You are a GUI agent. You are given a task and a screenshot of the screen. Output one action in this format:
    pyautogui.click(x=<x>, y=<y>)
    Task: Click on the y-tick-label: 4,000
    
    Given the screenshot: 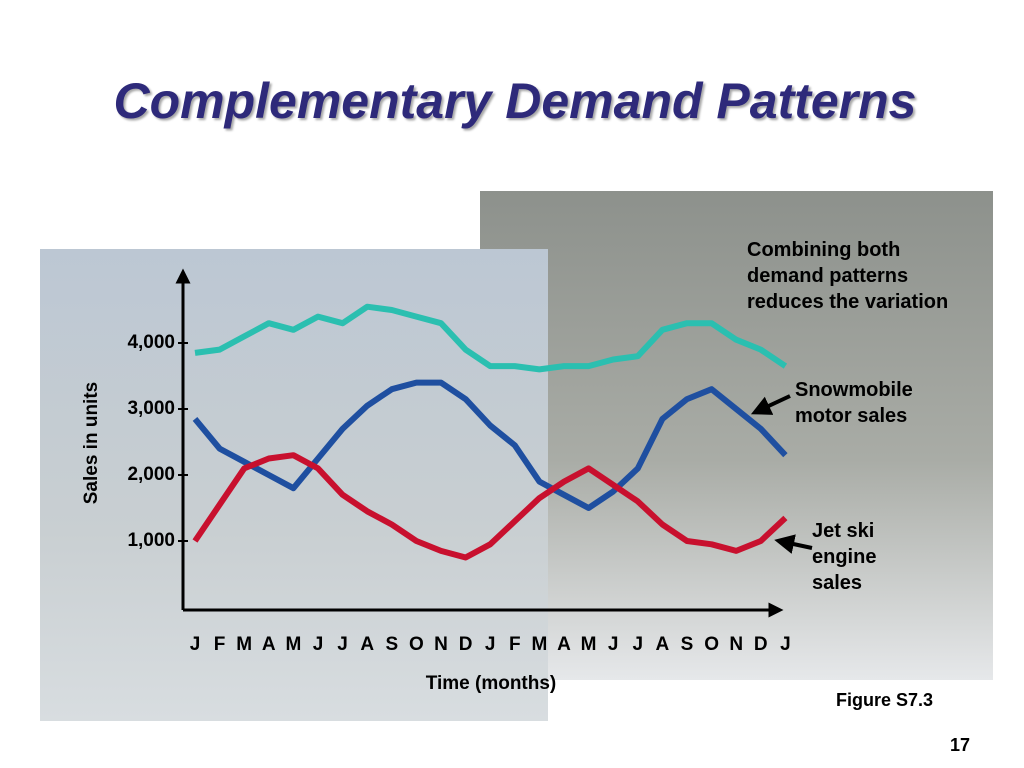 What is the action you would take?
    pyautogui.click(x=151, y=342)
    